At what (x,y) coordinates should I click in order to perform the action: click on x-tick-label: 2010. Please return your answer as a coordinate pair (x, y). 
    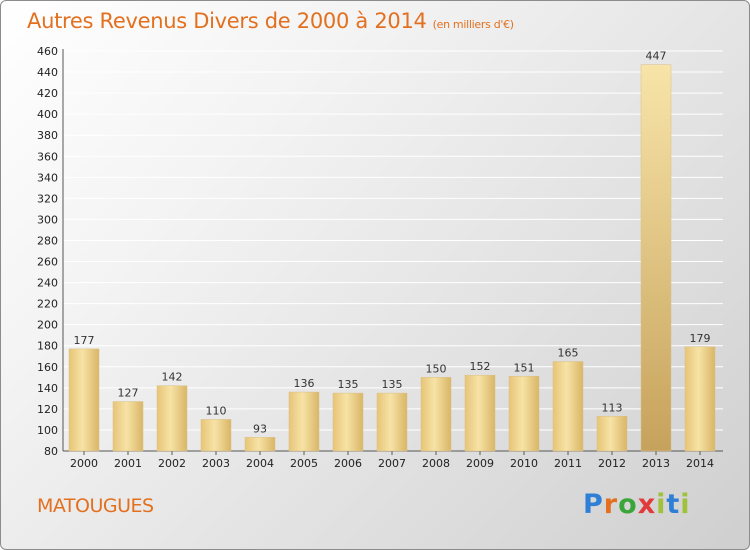
    Looking at the image, I should click on (524, 463).